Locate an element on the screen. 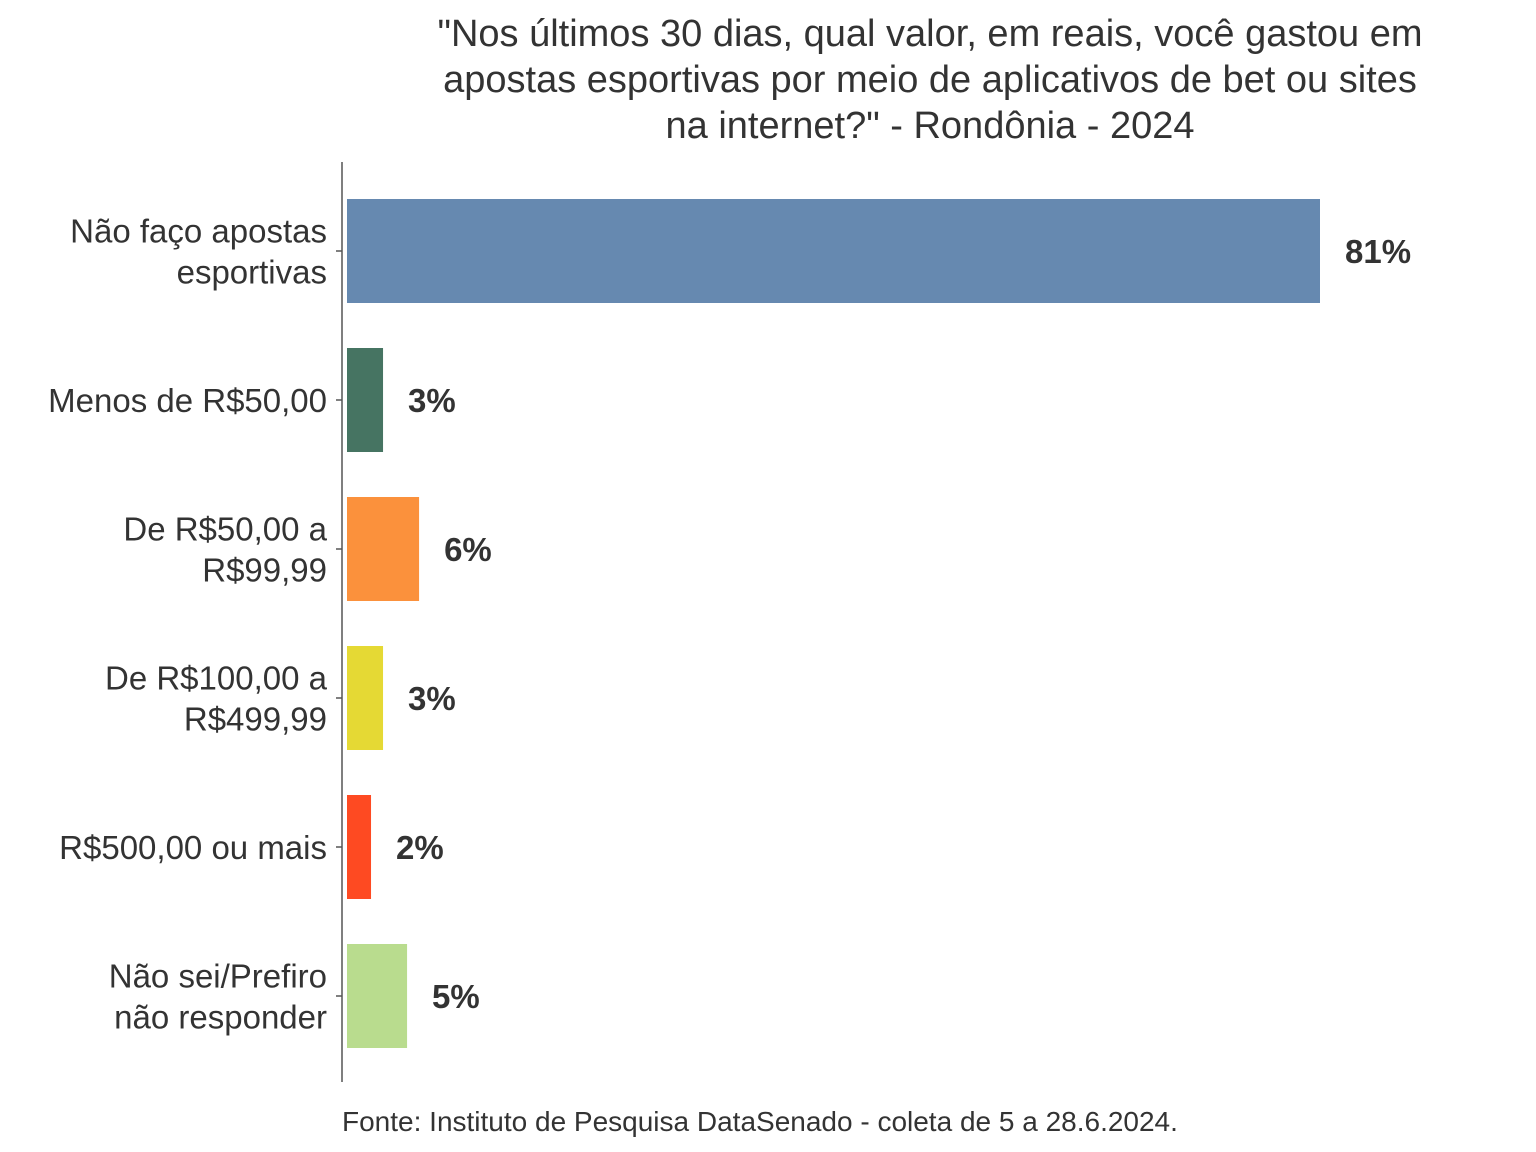 The width and height of the screenshot is (1536, 1152). category-label: esportivas is located at coordinates (252, 272).